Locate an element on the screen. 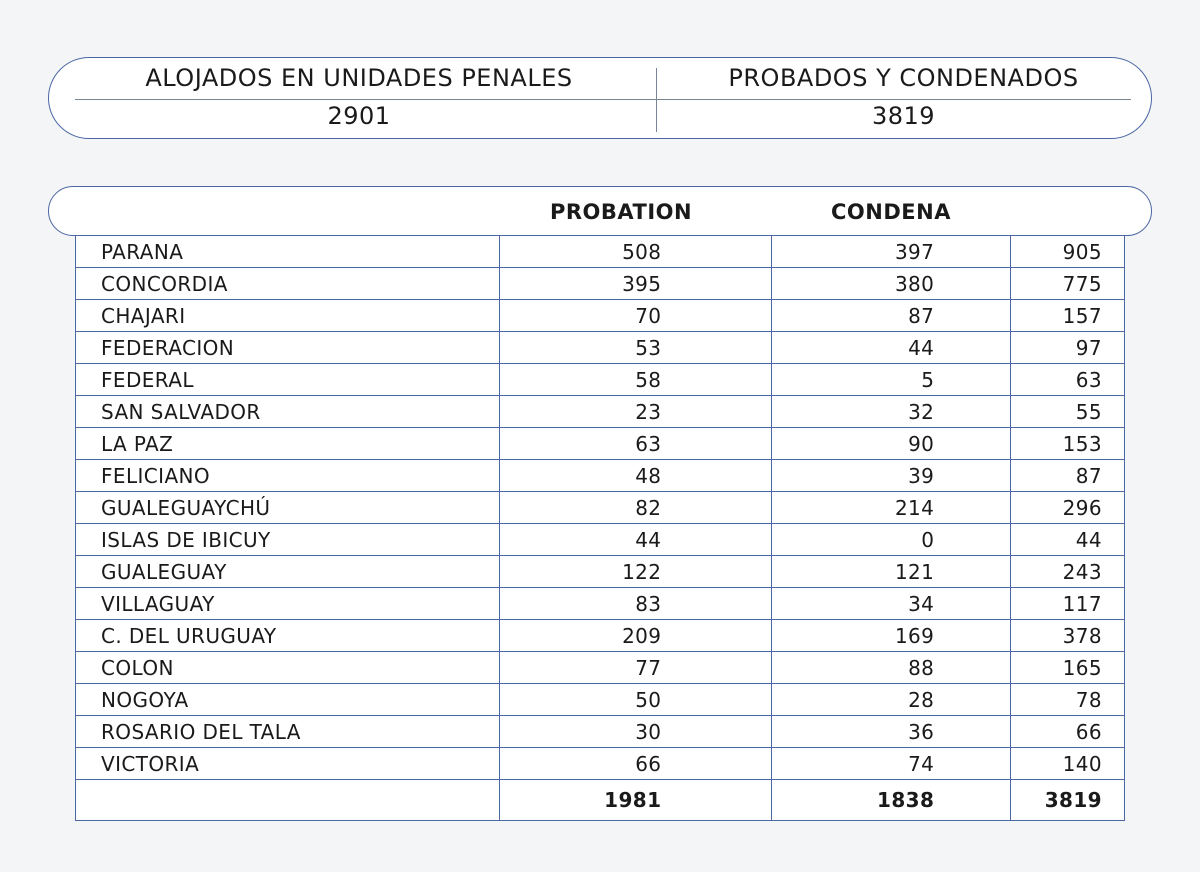  department-cell: COLON is located at coordinates (287, 667).